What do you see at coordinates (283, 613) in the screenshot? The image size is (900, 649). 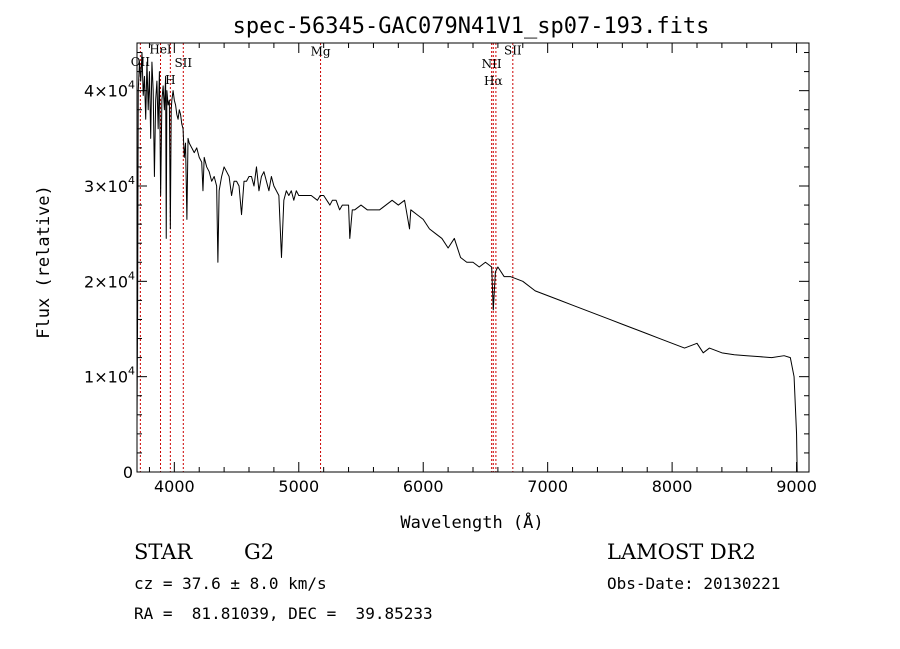 I see `coordinates: RA = 81.81039, DEC = 39.85233` at bounding box center [283, 613].